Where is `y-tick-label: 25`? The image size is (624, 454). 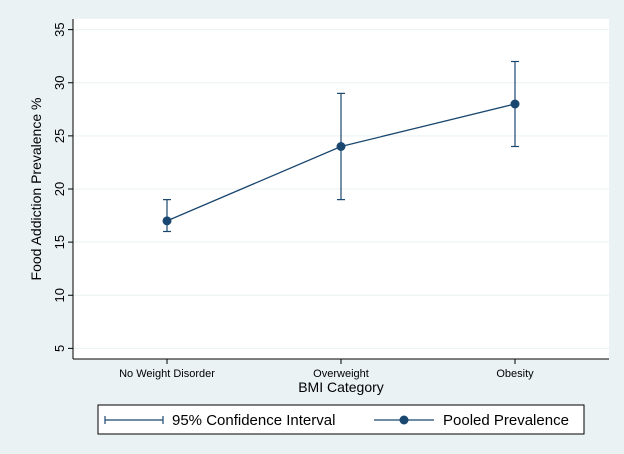
y-tick-label: 25 is located at coordinates (59, 136).